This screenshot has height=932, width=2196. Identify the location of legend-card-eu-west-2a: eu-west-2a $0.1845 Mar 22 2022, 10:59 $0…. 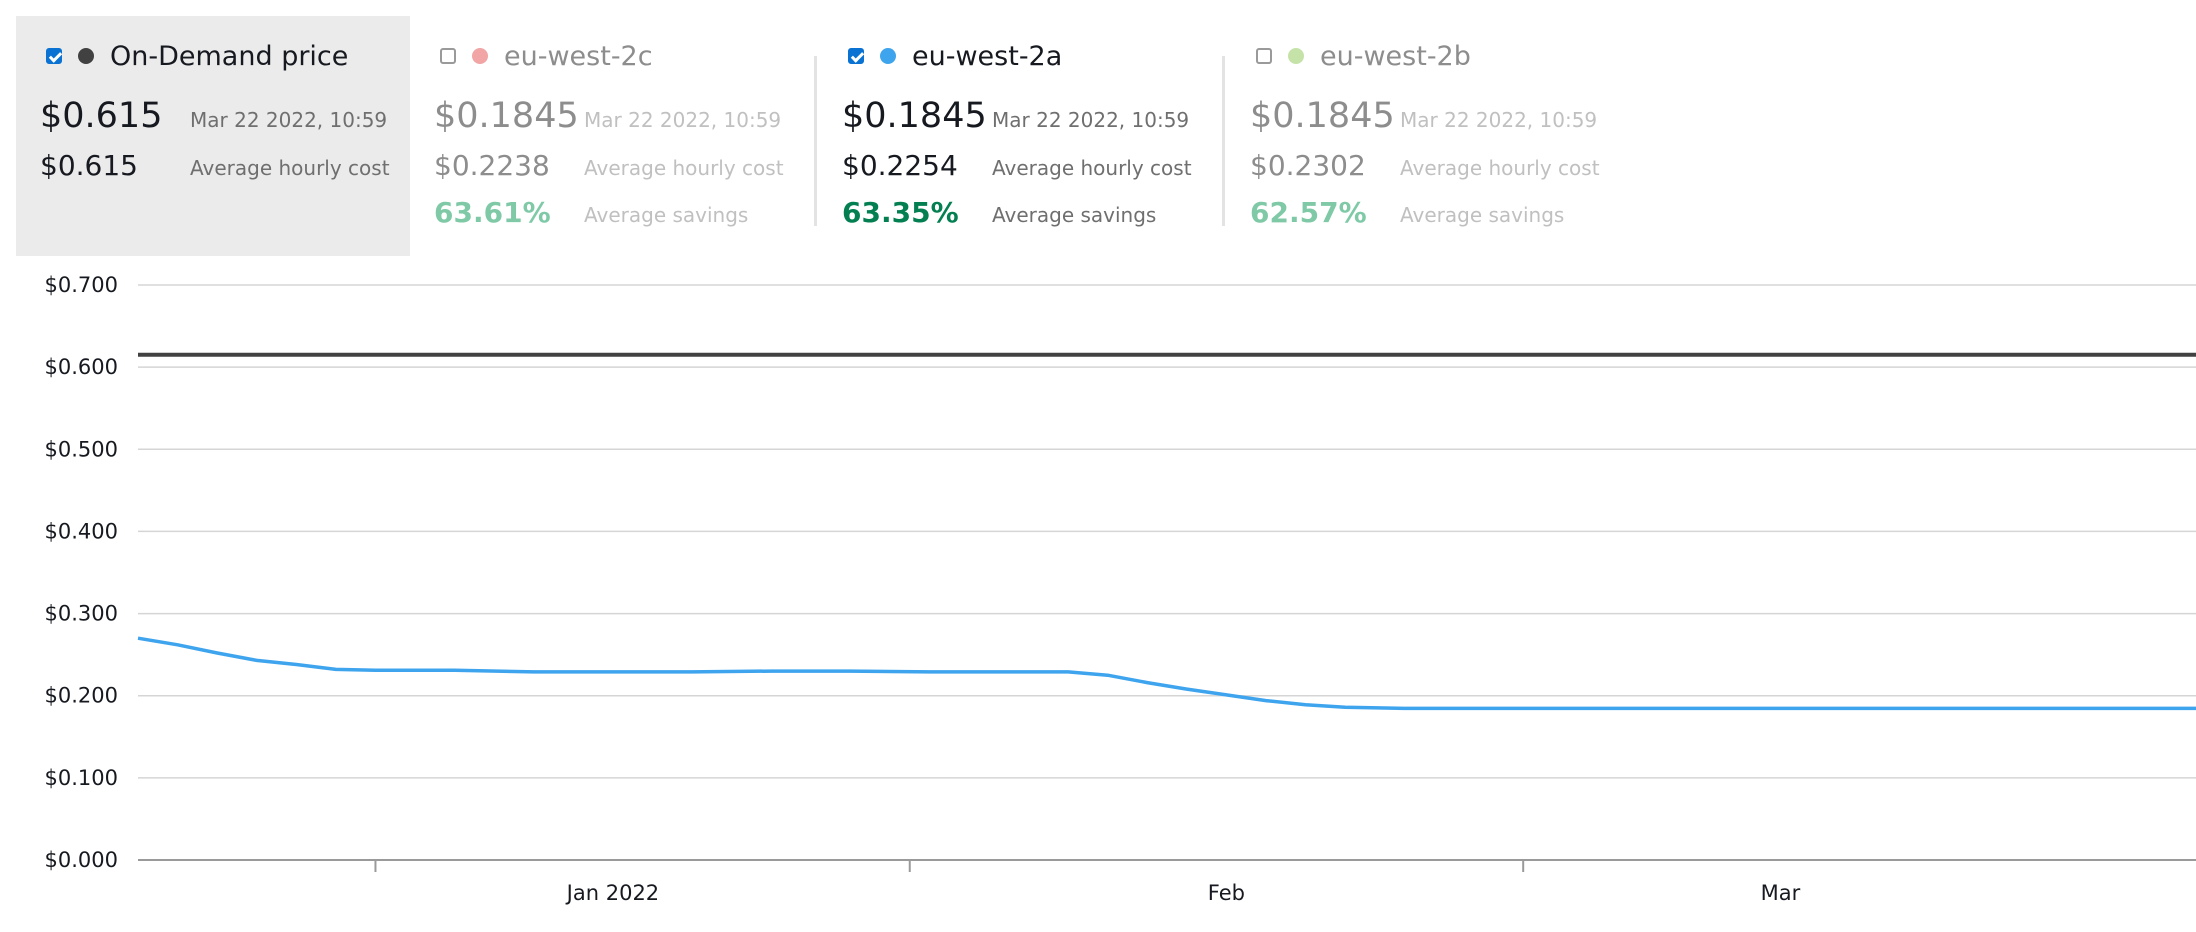
(1020, 136).